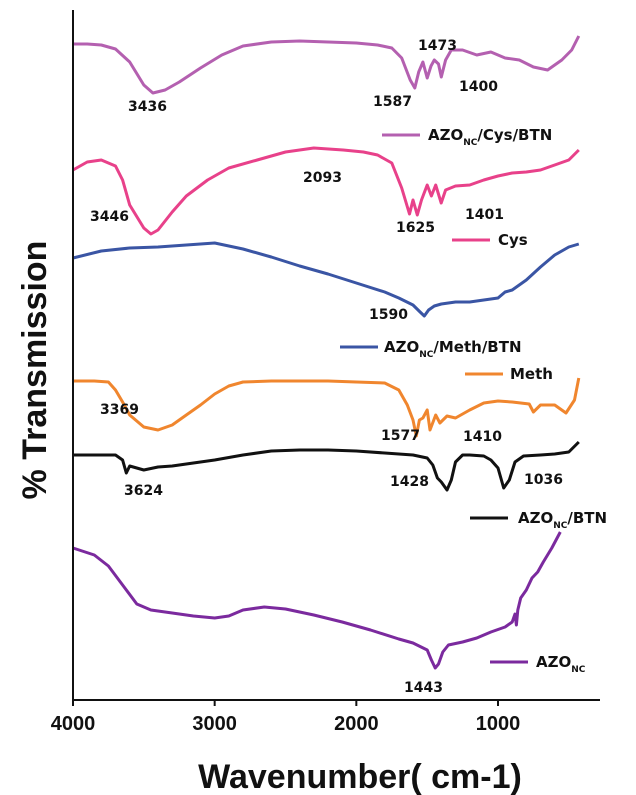 This screenshot has height=795, width=636. Describe the element at coordinates (437, 46) in the screenshot. I see `peak-label: 1473` at that location.